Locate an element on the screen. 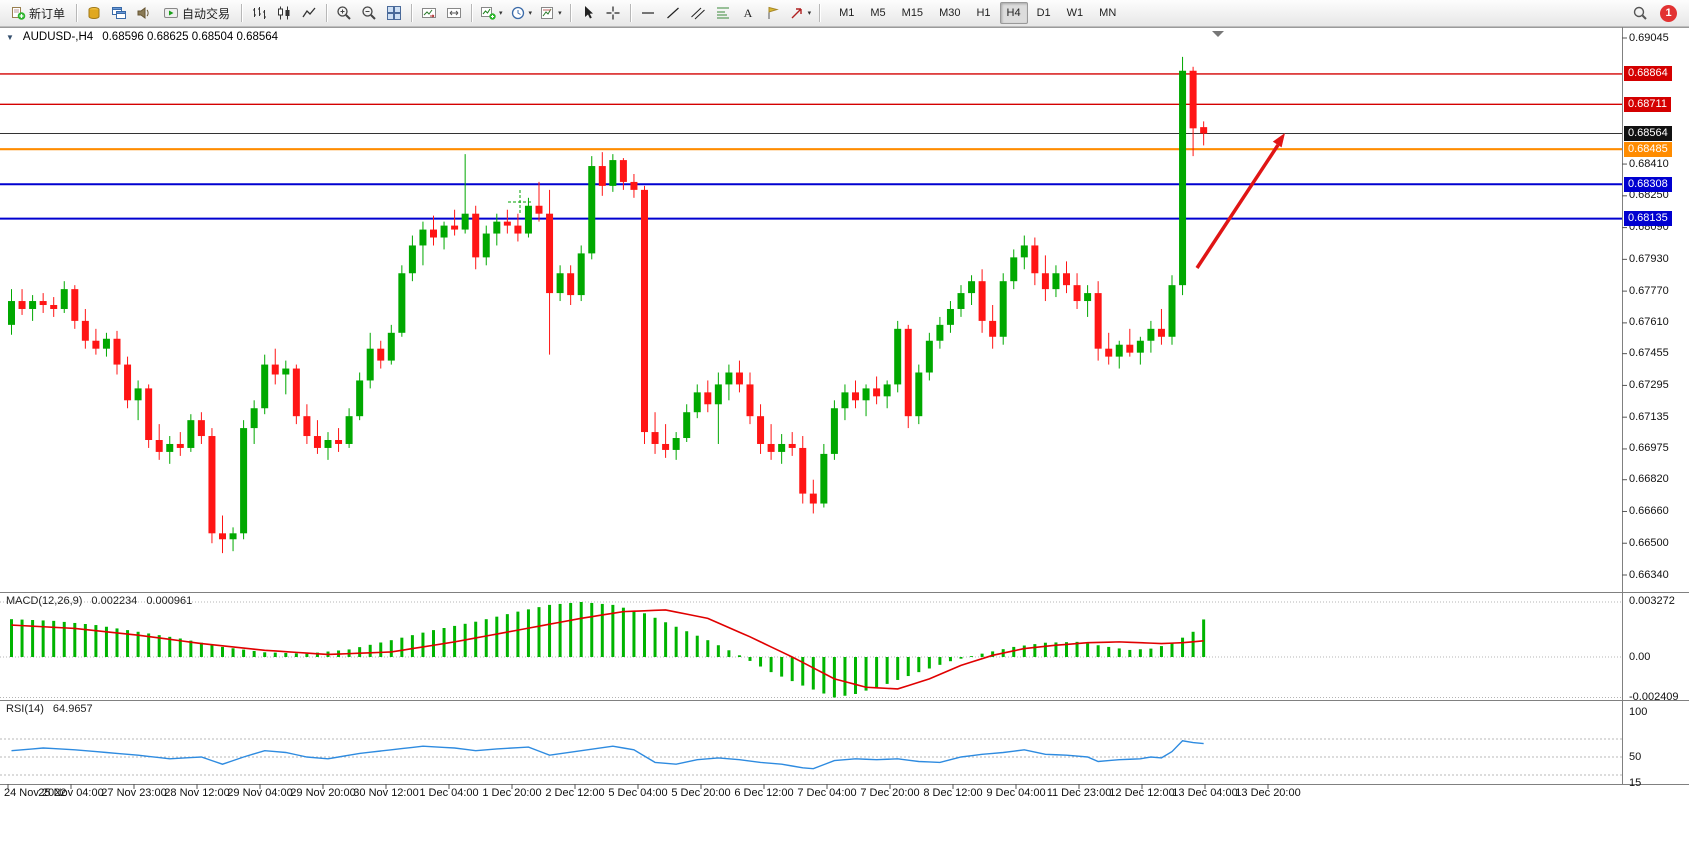 The width and height of the screenshot is (1689, 864). channel-button is located at coordinates (698, 13).